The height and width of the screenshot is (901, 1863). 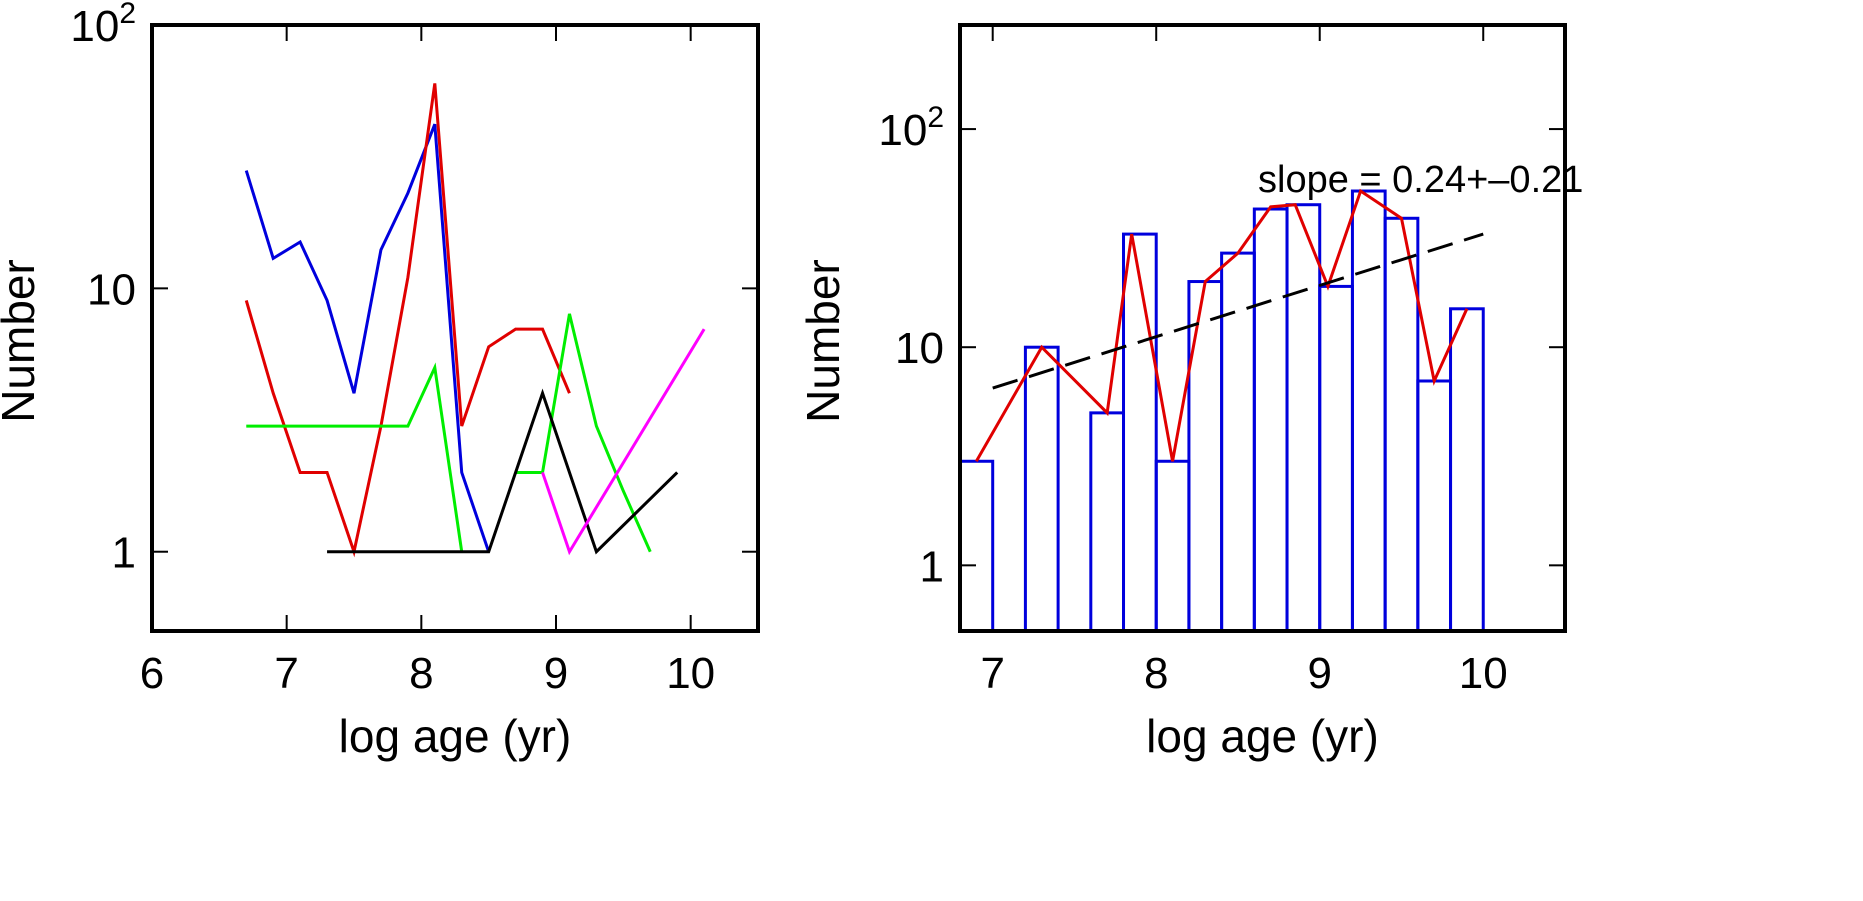 What do you see at coordinates (355, 457) in the screenshot?
I see `series-line-green` at bounding box center [355, 457].